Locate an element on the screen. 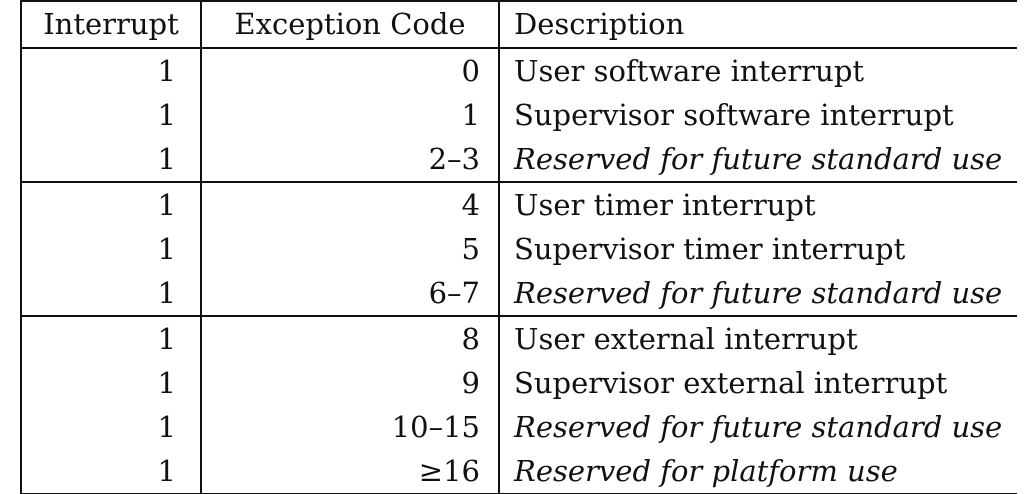 The image size is (1036, 494). cell-exception-code: 2–3 is located at coordinates (350, 159).